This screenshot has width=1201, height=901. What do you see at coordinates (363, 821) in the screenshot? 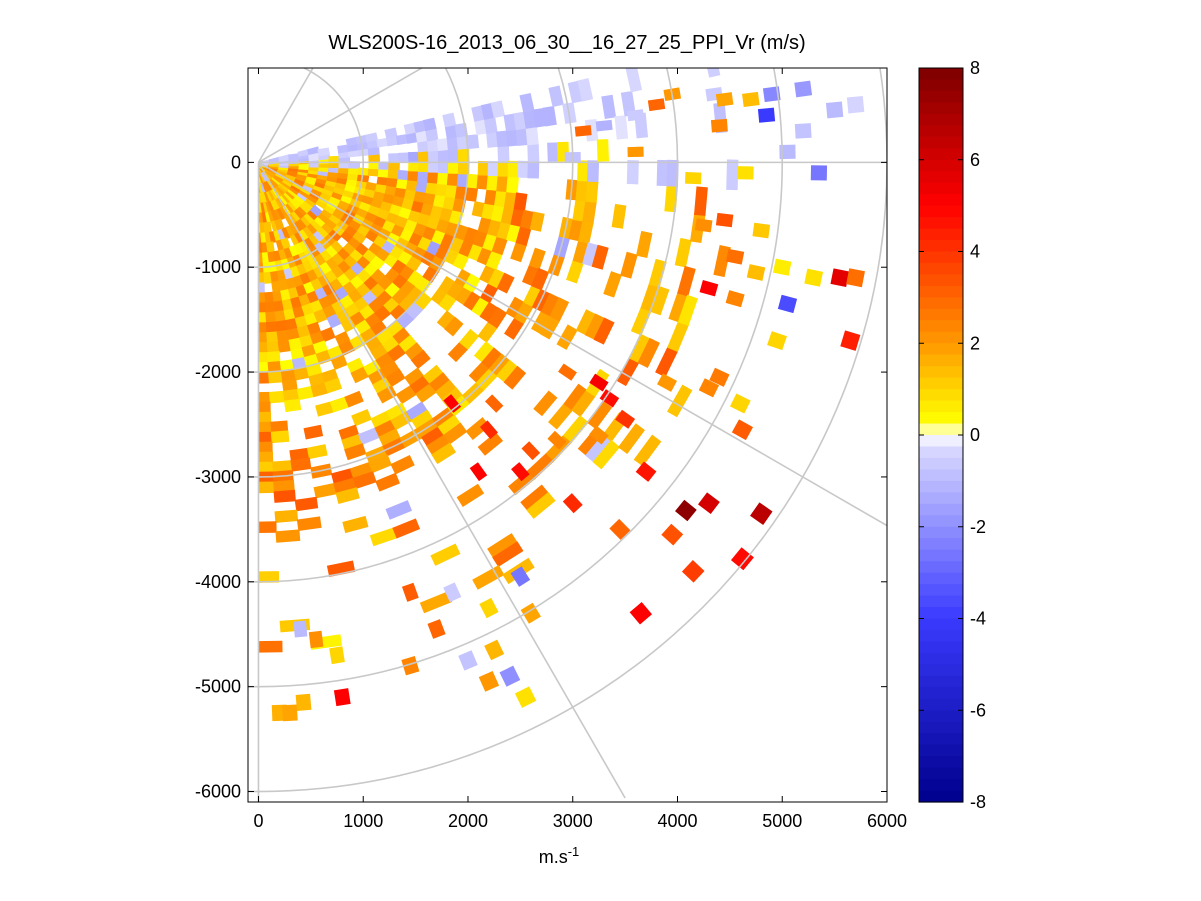
I see `x-tick-label: 1000` at bounding box center [363, 821].